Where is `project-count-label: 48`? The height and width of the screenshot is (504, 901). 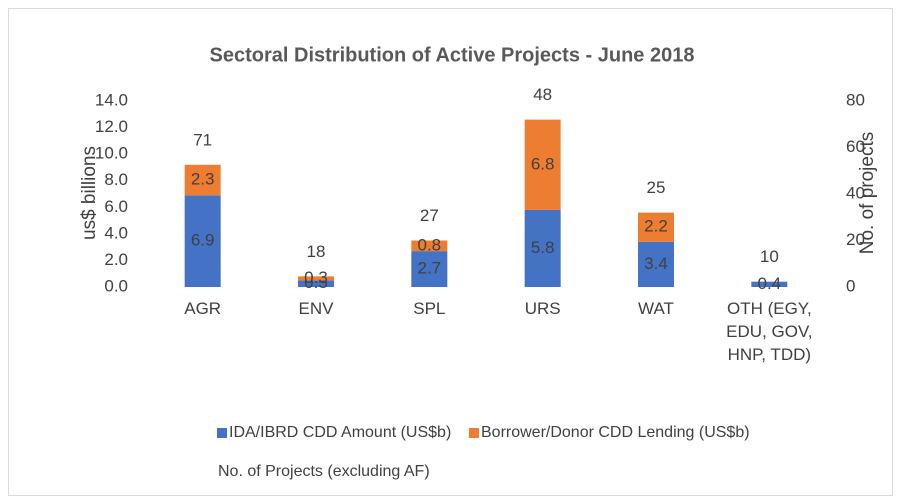 project-count-label: 48 is located at coordinates (542, 94).